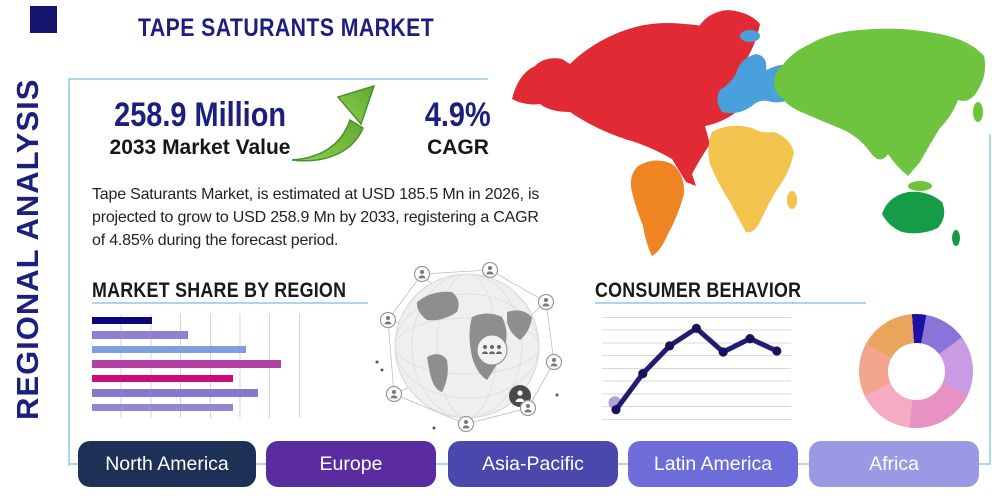 The height and width of the screenshot is (500, 1000). What do you see at coordinates (215, 240) in the screenshot?
I see `description-line: of 4.85% during the forecast period.` at bounding box center [215, 240].